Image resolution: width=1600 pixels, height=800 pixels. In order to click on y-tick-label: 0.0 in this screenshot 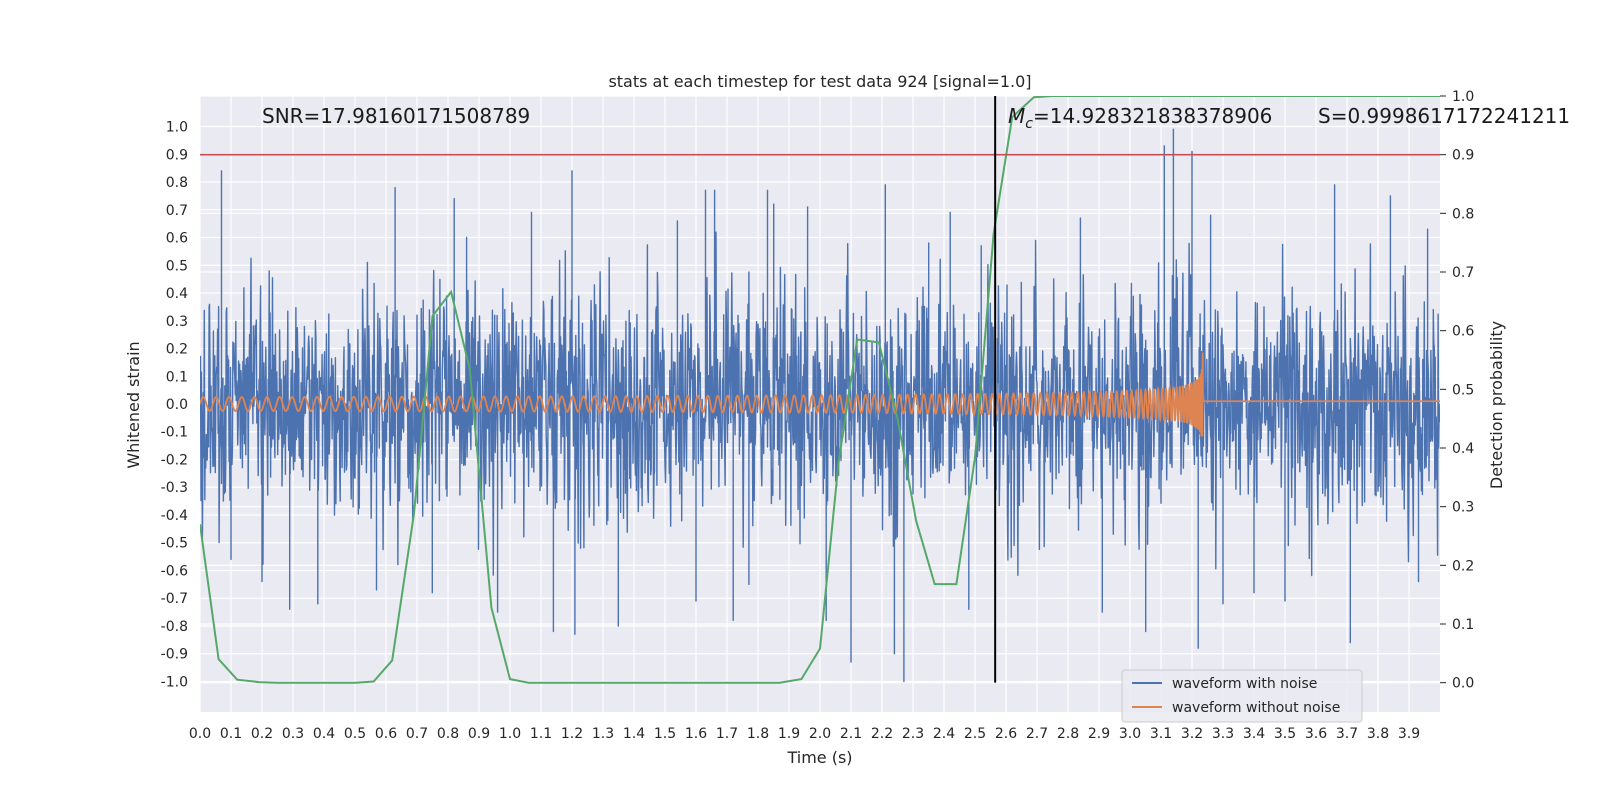, I will do `click(177, 405)`.